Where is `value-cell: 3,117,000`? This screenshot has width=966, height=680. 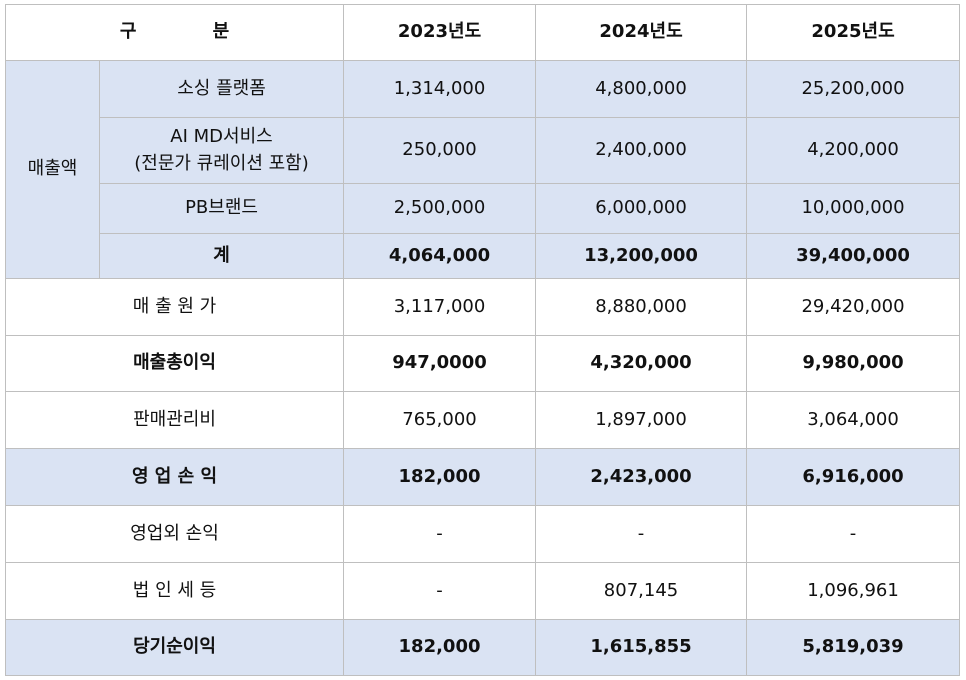 value-cell: 3,117,000 is located at coordinates (440, 307).